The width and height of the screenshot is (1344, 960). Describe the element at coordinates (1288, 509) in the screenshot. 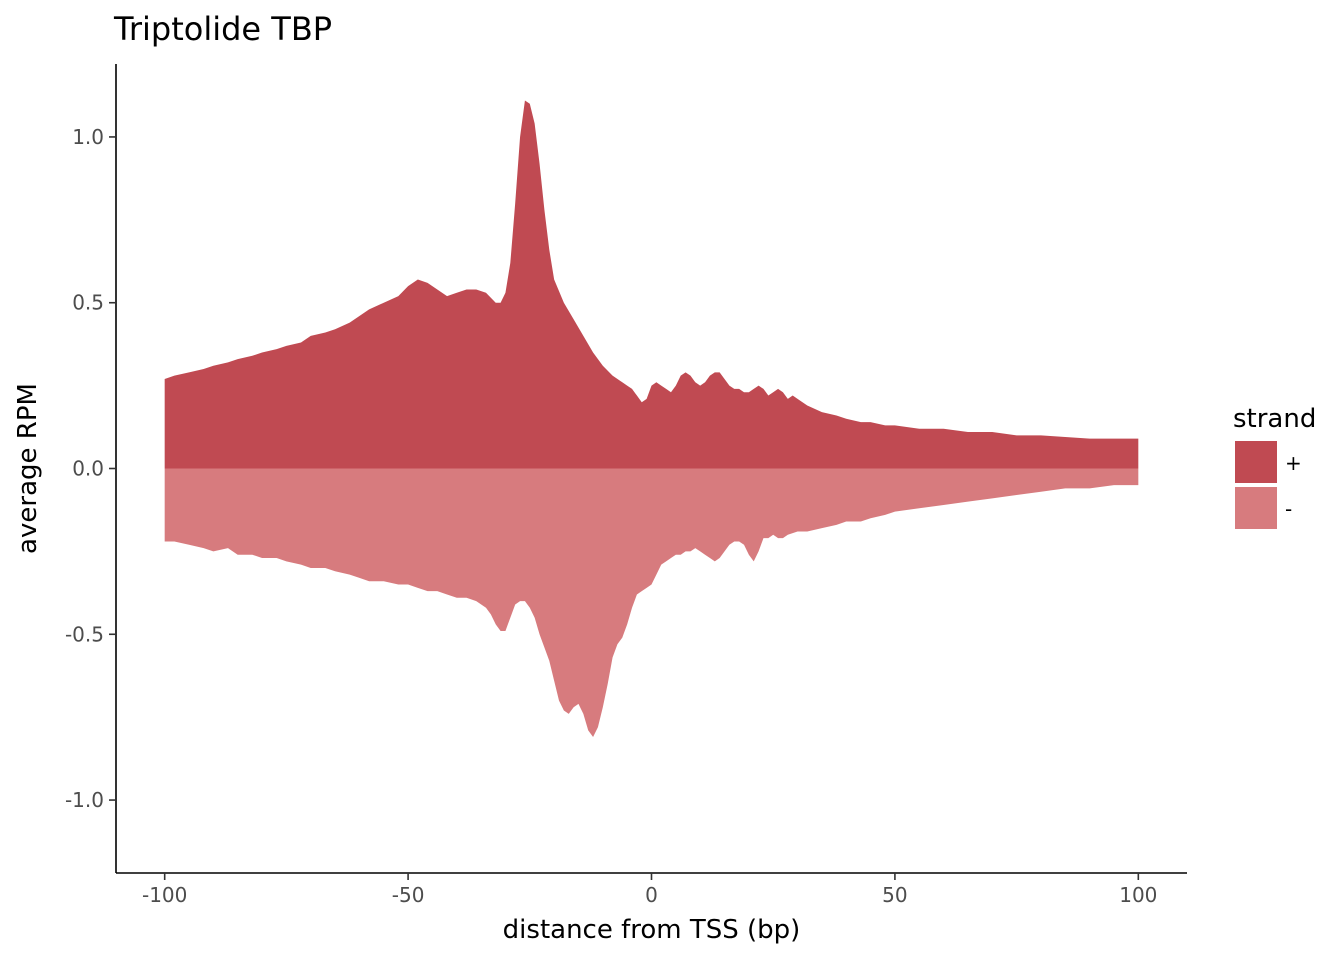

I see `legend-label: -` at that location.